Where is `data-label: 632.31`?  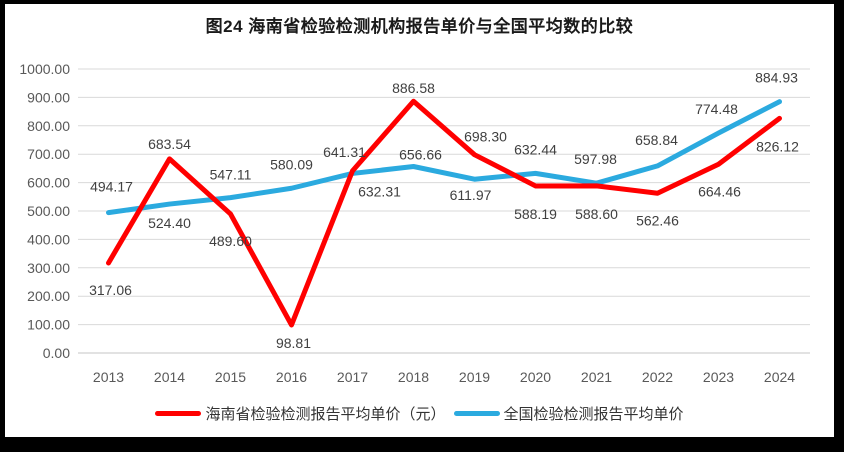
data-label: 632.31 is located at coordinates (379, 191).